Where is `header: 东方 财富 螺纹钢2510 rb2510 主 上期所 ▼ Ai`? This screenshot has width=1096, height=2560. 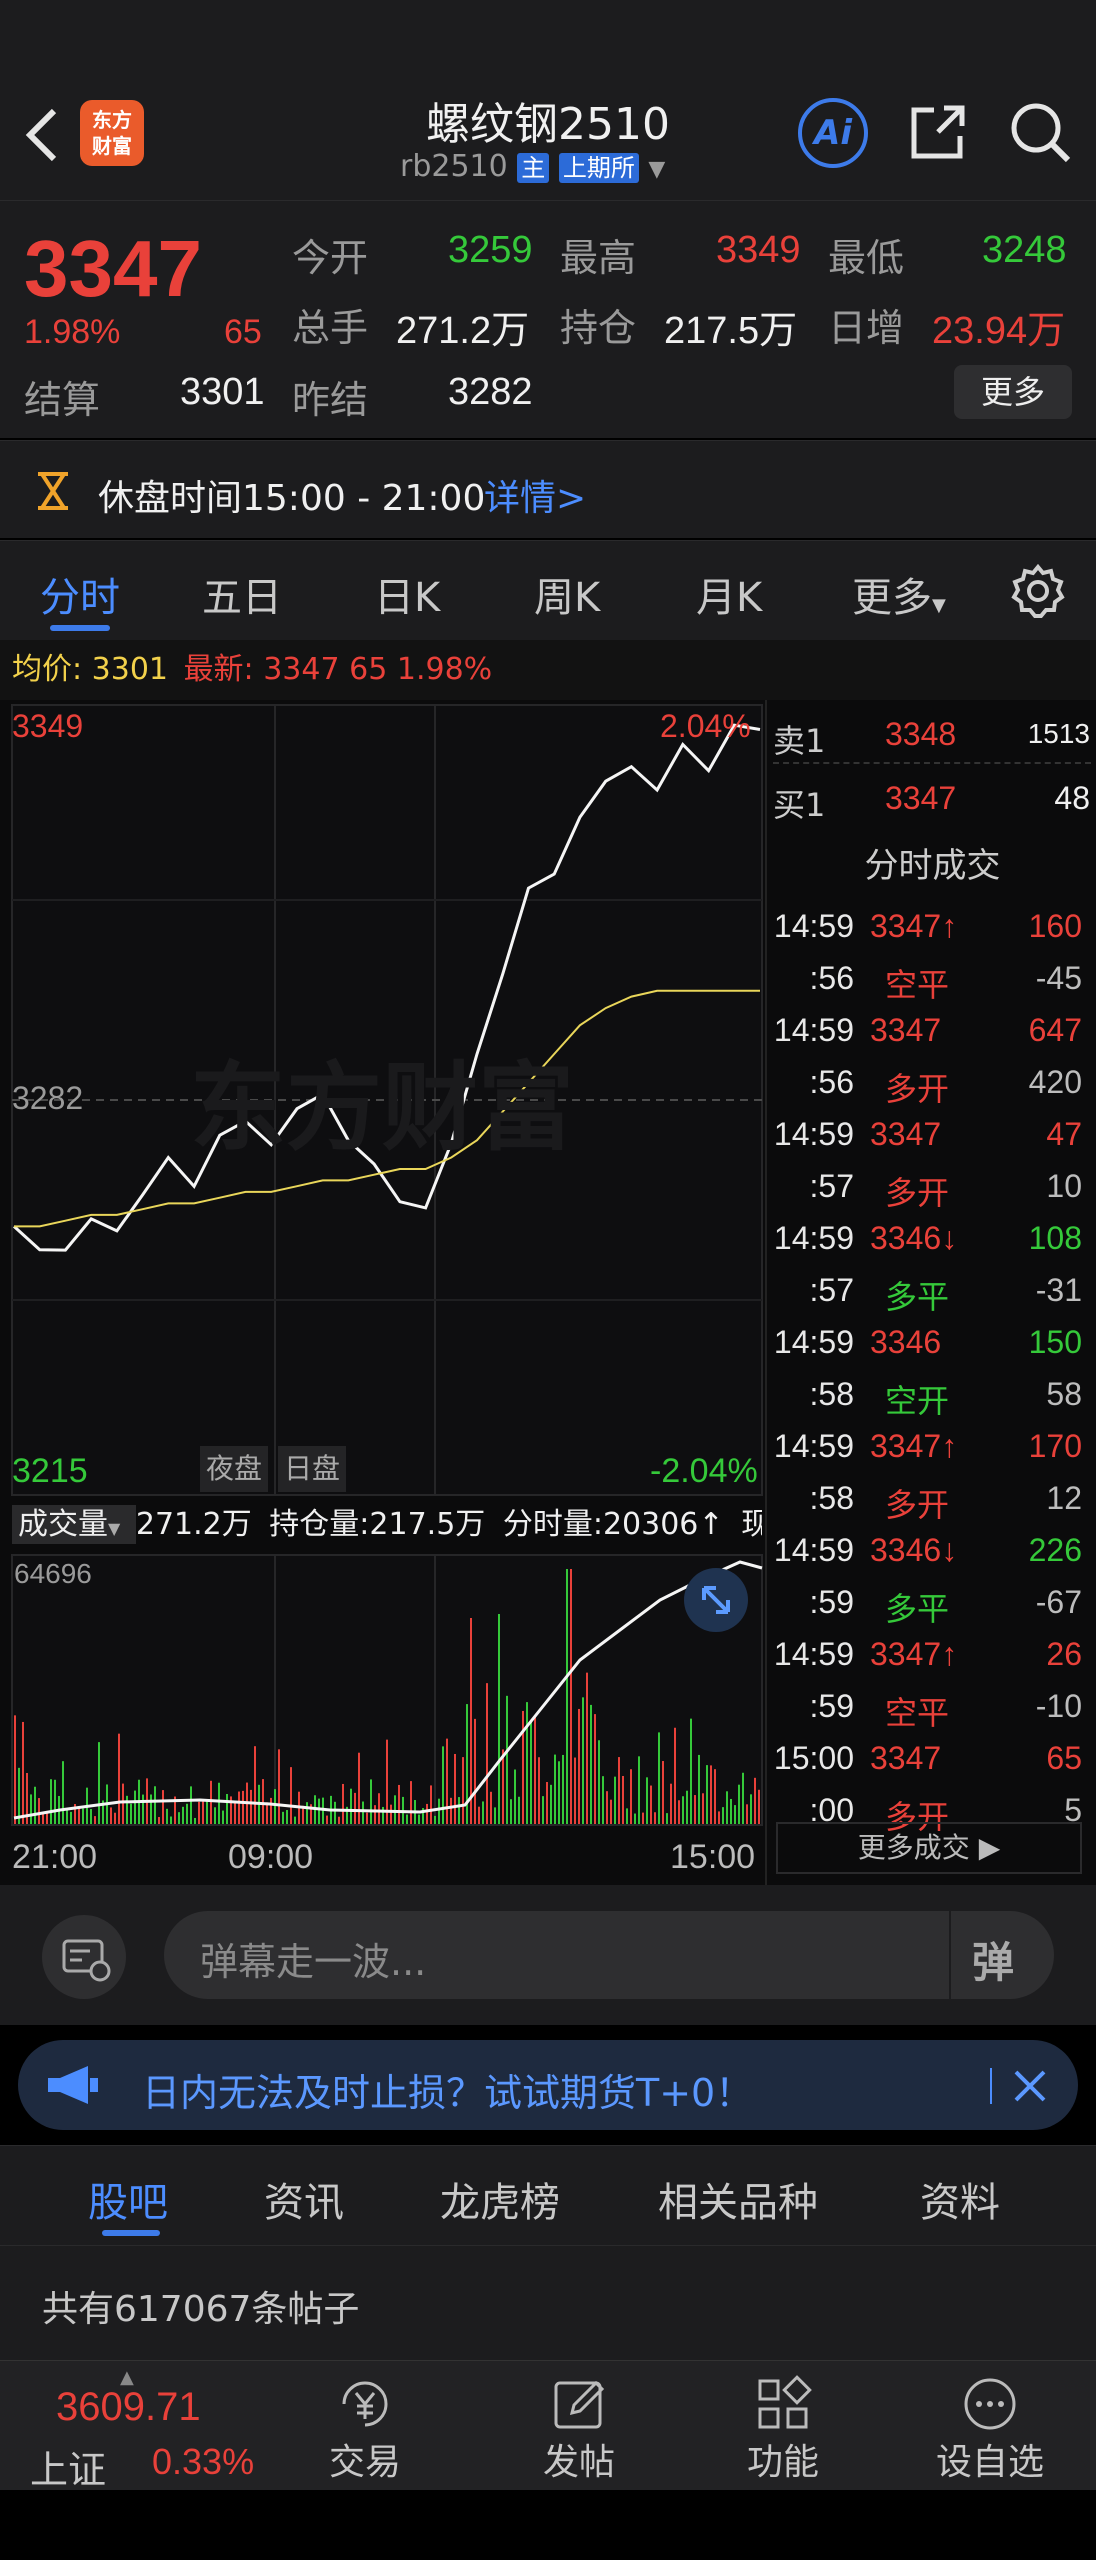
header: 东方 财富 螺纹钢2510 rb2510 主 上期所 ▼ Ai is located at coordinates (548, 100).